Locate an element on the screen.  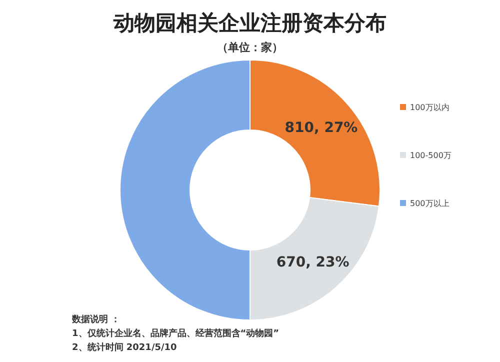
data-label: 810, 27% is located at coordinates (321, 128).